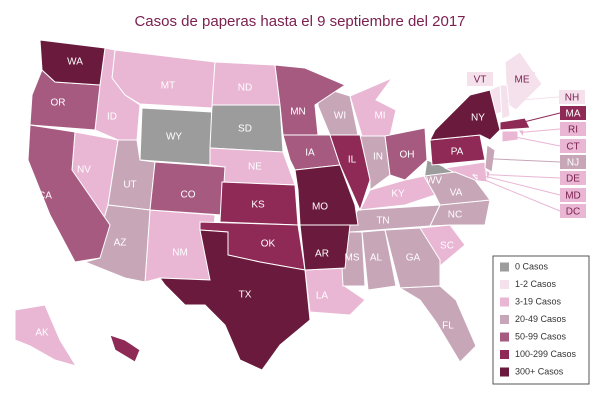 This screenshot has width=600, height=400. Describe the element at coordinates (45, 196) in the screenshot. I see `state-label: CA` at that location.